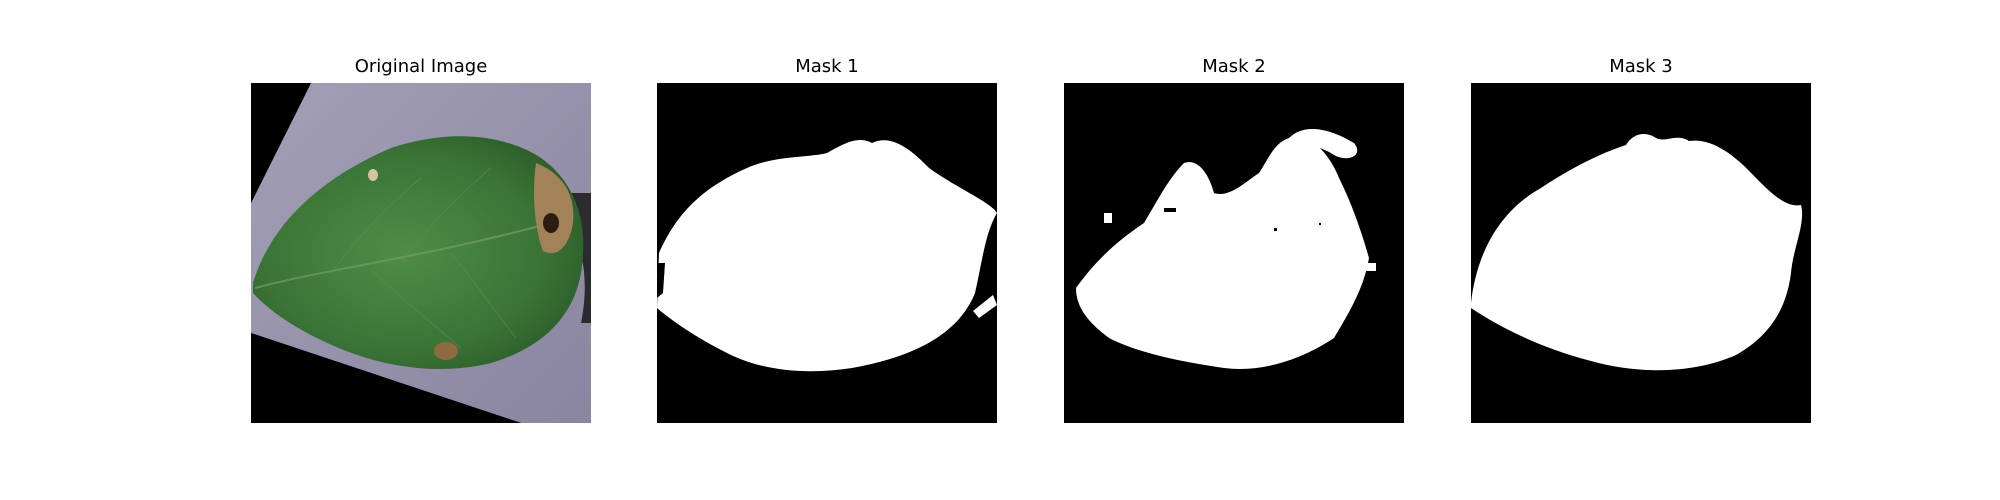  Describe the element at coordinates (827, 253) in the screenshot. I see `mask-1-image` at that location.